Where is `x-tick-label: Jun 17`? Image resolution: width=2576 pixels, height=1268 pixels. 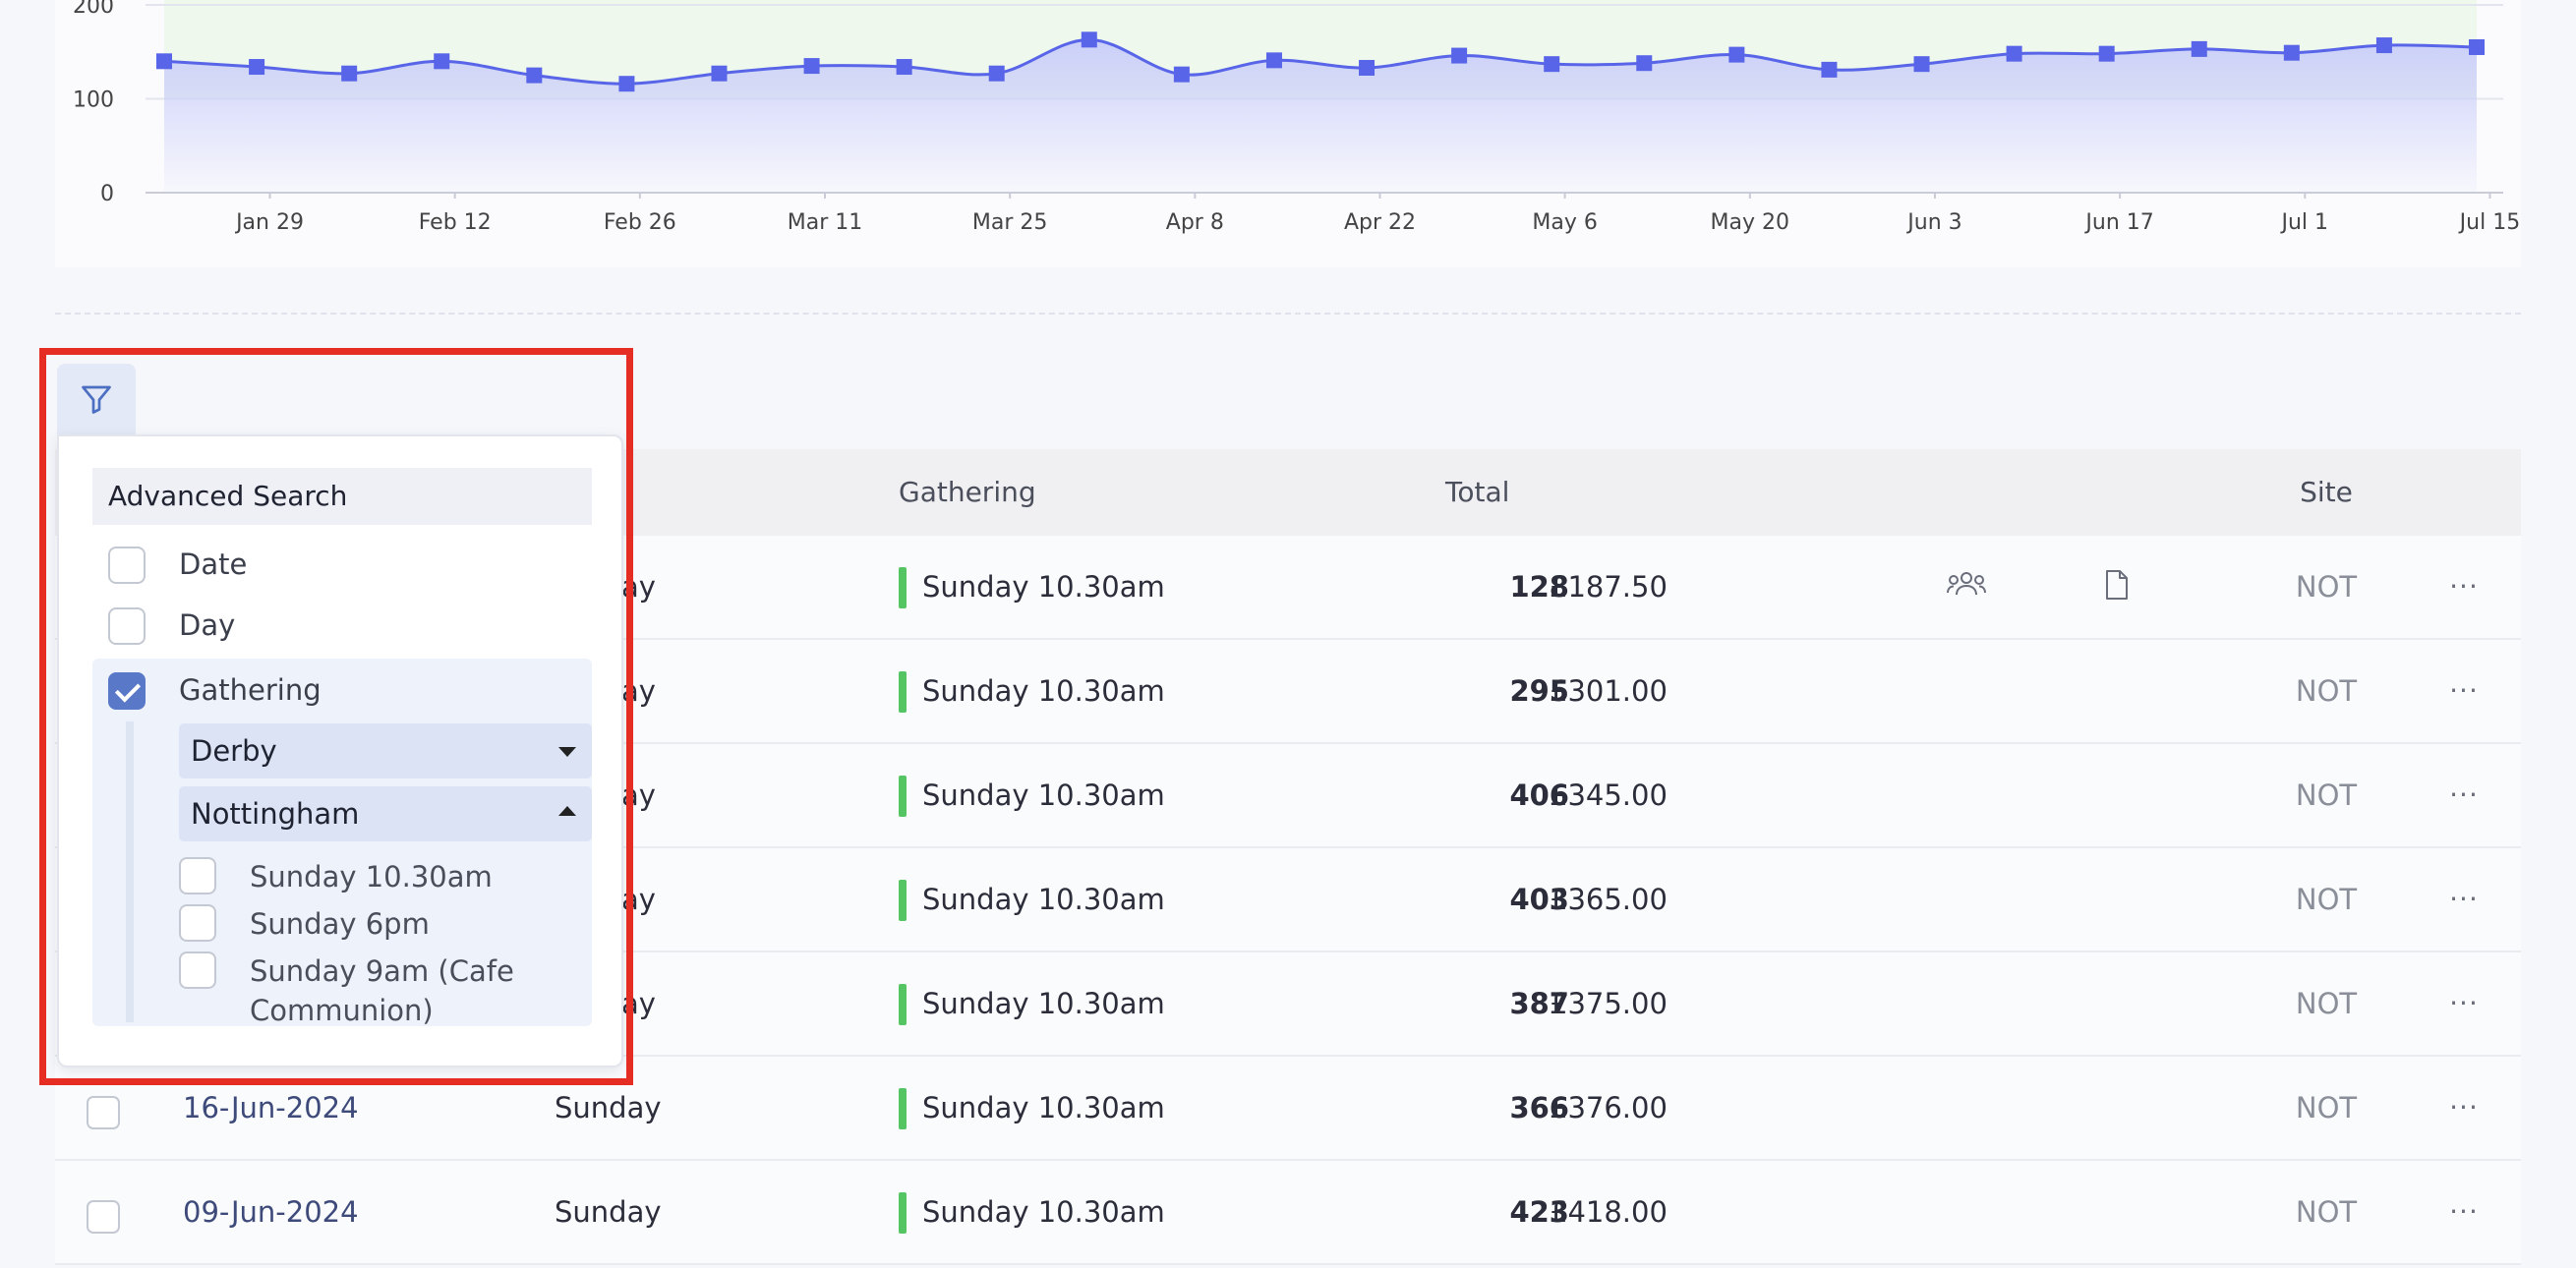
x-tick-label: Jun 17 is located at coordinates (2118, 222).